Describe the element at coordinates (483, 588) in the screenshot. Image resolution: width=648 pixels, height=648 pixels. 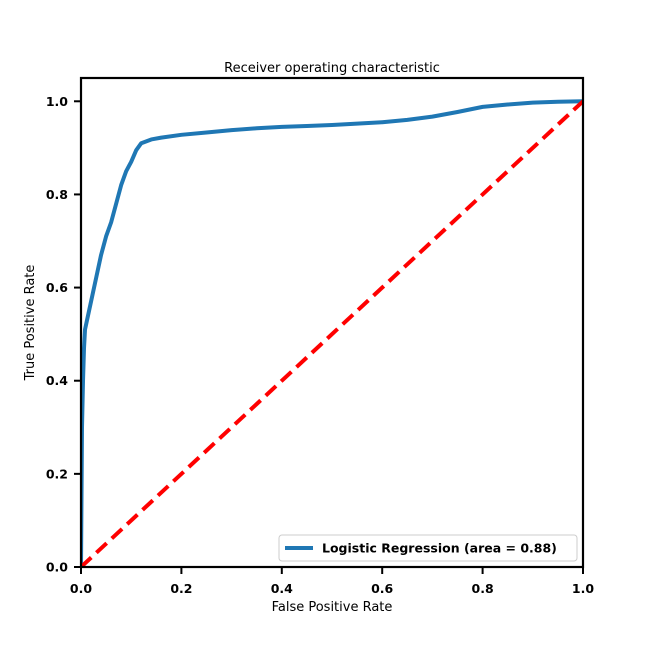
I see `x-tick-label: 0.8` at that location.